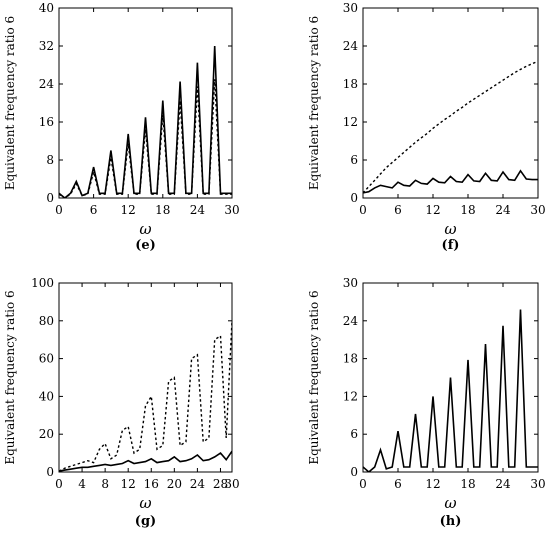  I want to click on x-tick-label: 16, so click(151, 484).